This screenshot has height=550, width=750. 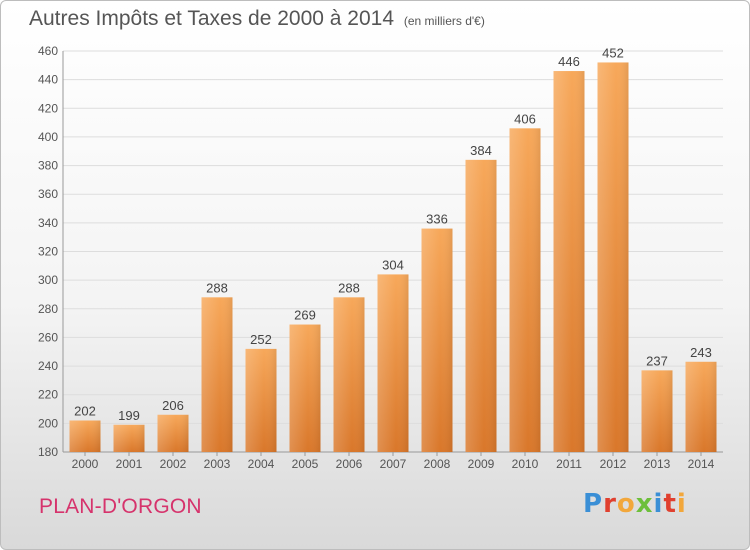 What do you see at coordinates (261, 464) in the screenshot?
I see `x-tick-label: 2004` at bounding box center [261, 464].